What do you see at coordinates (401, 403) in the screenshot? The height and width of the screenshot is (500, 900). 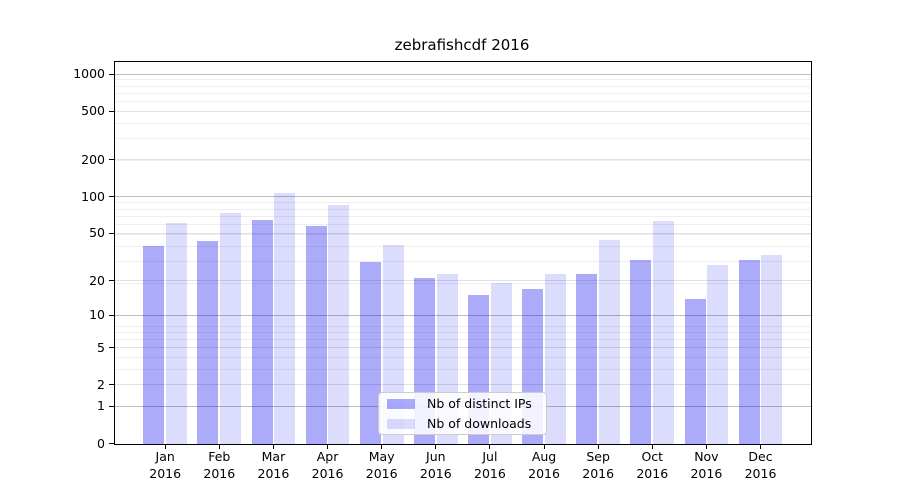 I see `legend-swatch-distinct-ips` at bounding box center [401, 403].